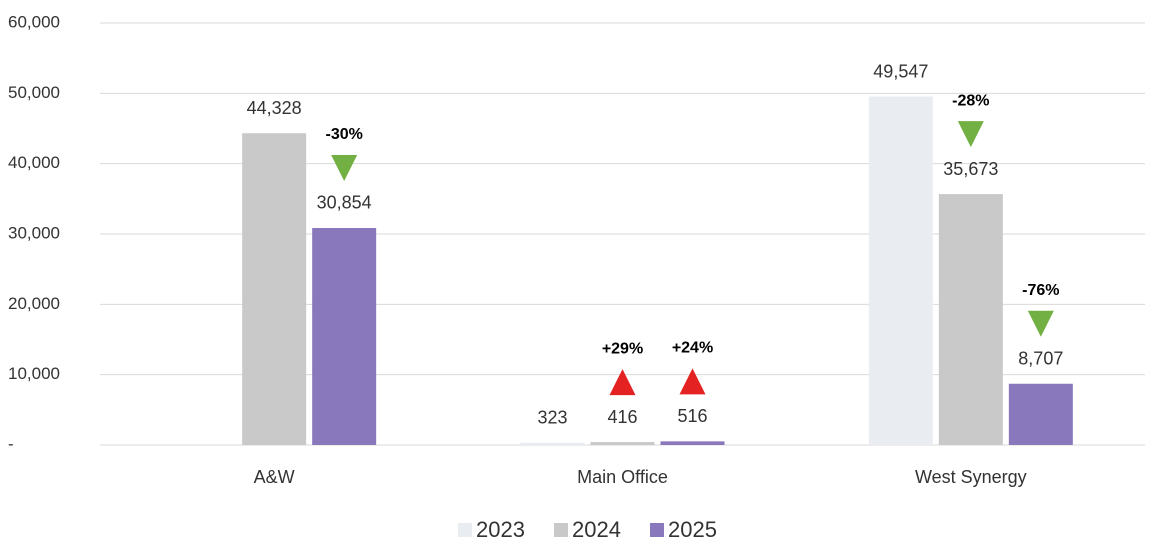 This screenshot has height=542, width=1153. I want to click on y-tick-label: 40,000, so click(34, 162).